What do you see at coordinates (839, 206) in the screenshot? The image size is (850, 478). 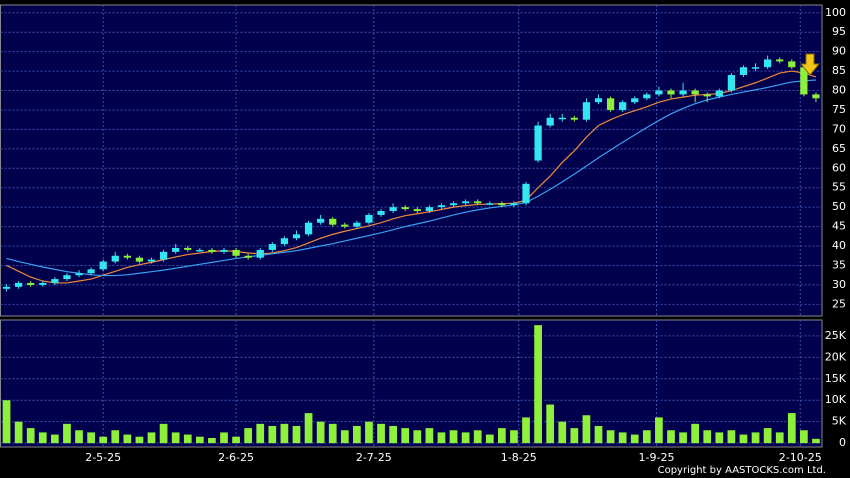 I see `y-tick-label: 50` at bounding box center [839, 206].